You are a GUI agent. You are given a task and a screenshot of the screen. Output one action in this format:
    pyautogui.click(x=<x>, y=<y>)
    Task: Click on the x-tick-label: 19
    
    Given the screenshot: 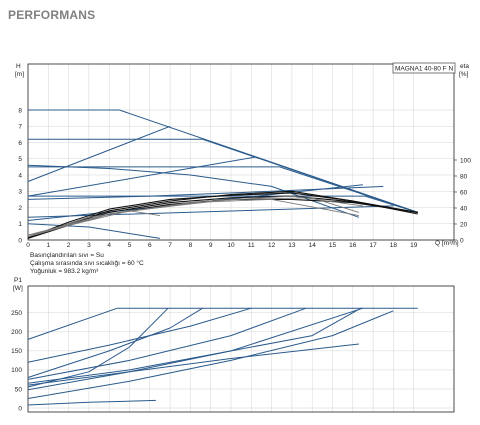 What is the action you would take?
    pyautogui.click(x=414, y=245)
    